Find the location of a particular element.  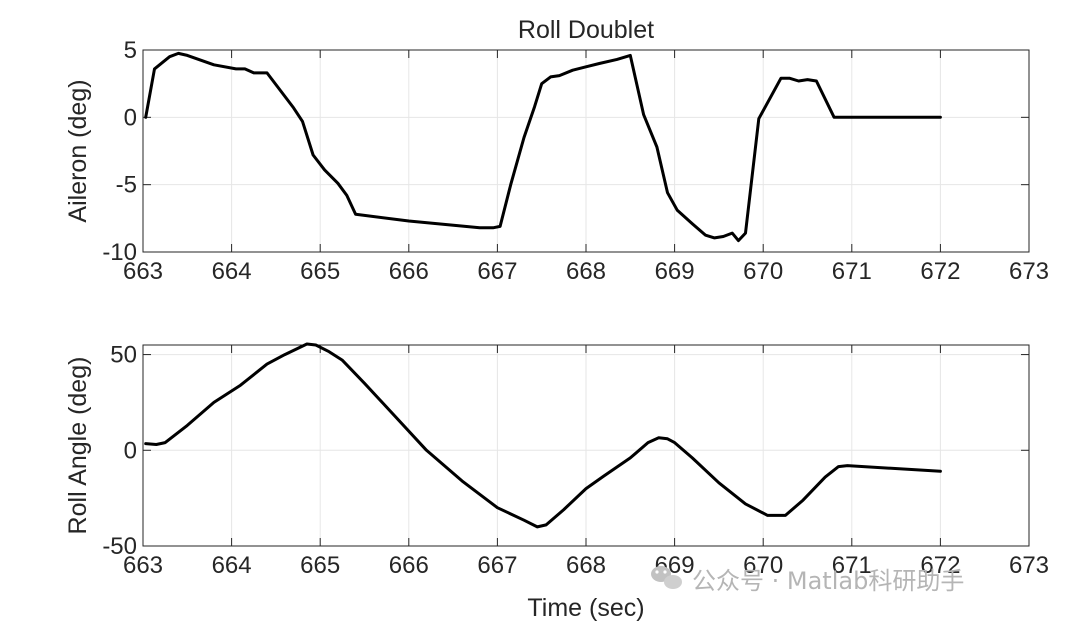

watermark: 公众号 · Matlab科研助手 is located at coordinates (807, 580).